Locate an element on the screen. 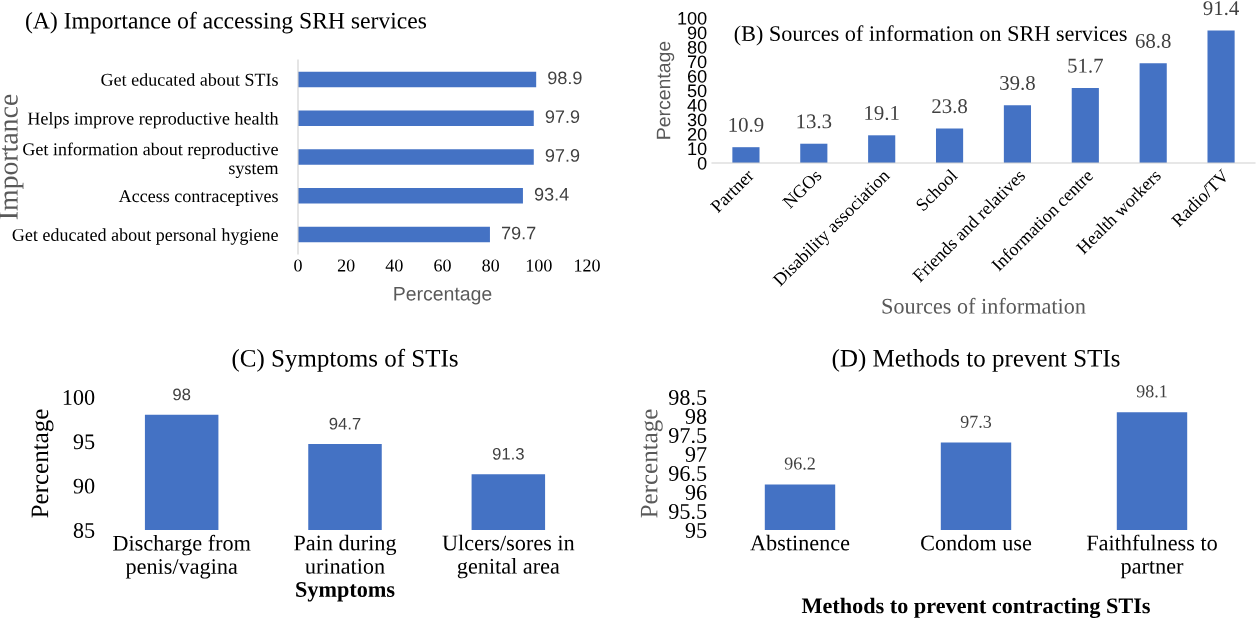 This screenshot has height=631, width=1259. y-tick-label: 98 is located at coordinates (696, 416).